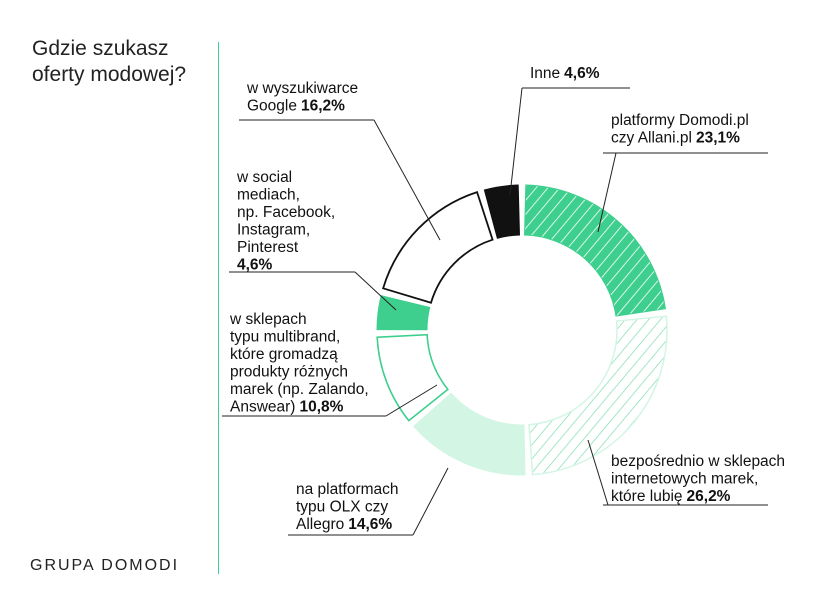 This screenshot has width=830, height=615. I want to click on slice-label-6: w wyszukiwarce Google 16,2%, so click(302, 97).